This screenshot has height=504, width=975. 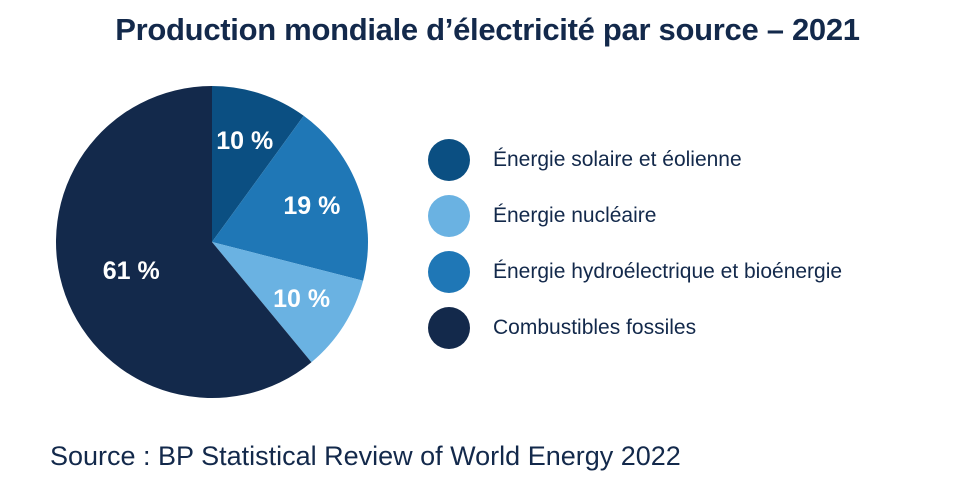 What do you see at coordinates (698, 216) in the screenshot?
I see `legend-item-1: Énergie nucléaire` at bounding box center [698, 216].